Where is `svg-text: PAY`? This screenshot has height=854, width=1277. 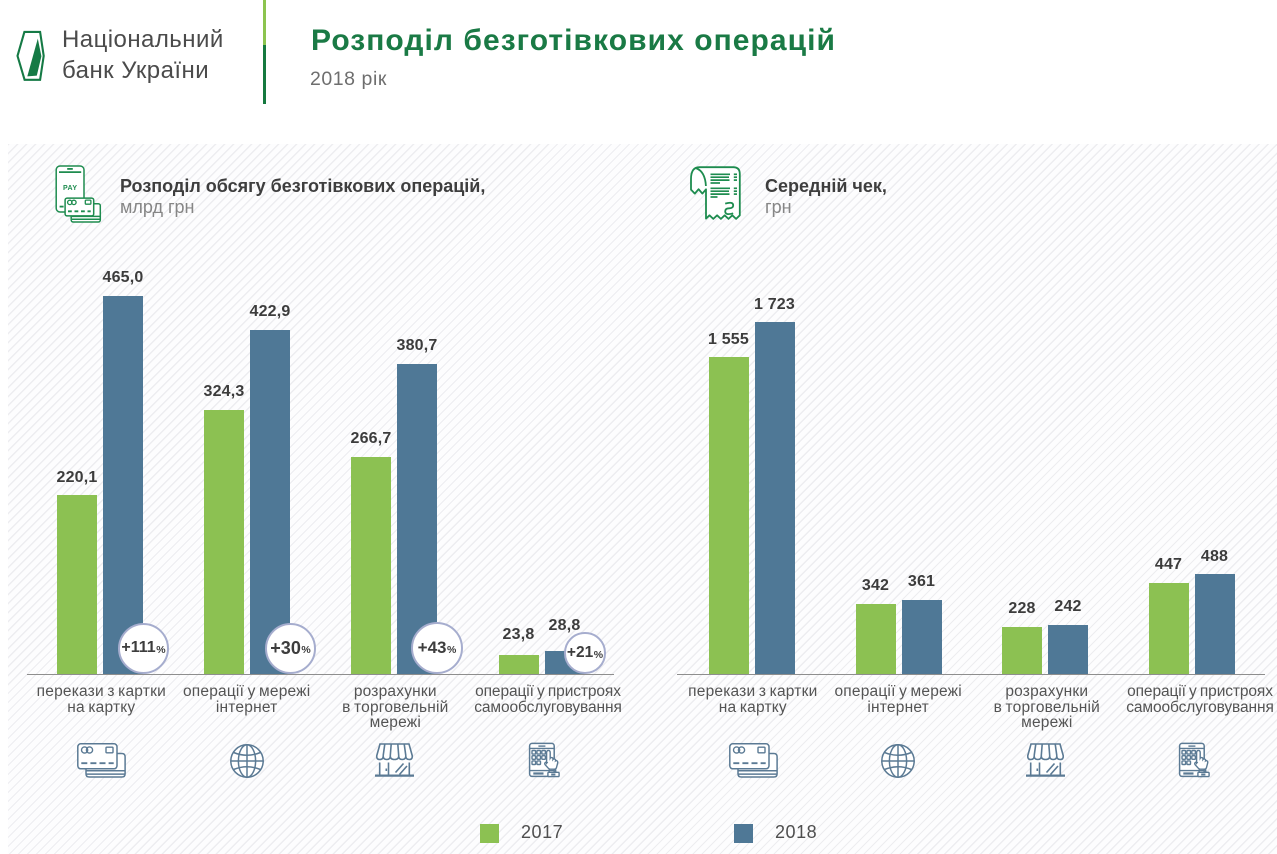 svg-text: PAY is located at coordinates (70, 188).